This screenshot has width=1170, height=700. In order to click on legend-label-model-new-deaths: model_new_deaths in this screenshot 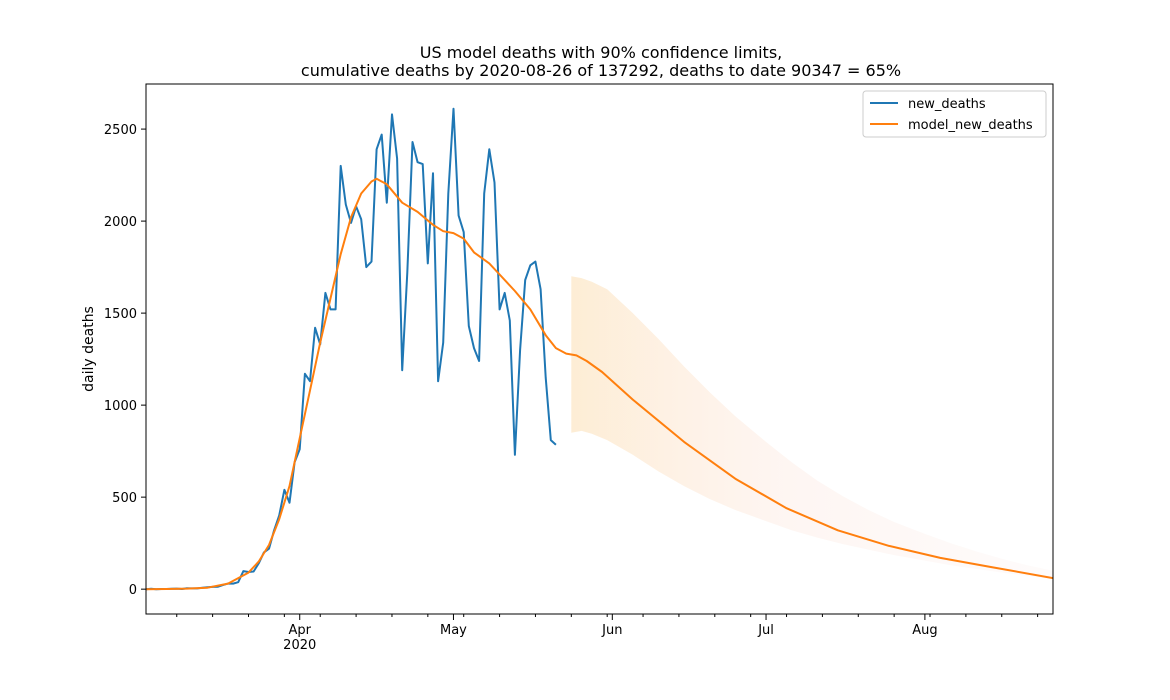, I will do `click(970, 125)`.